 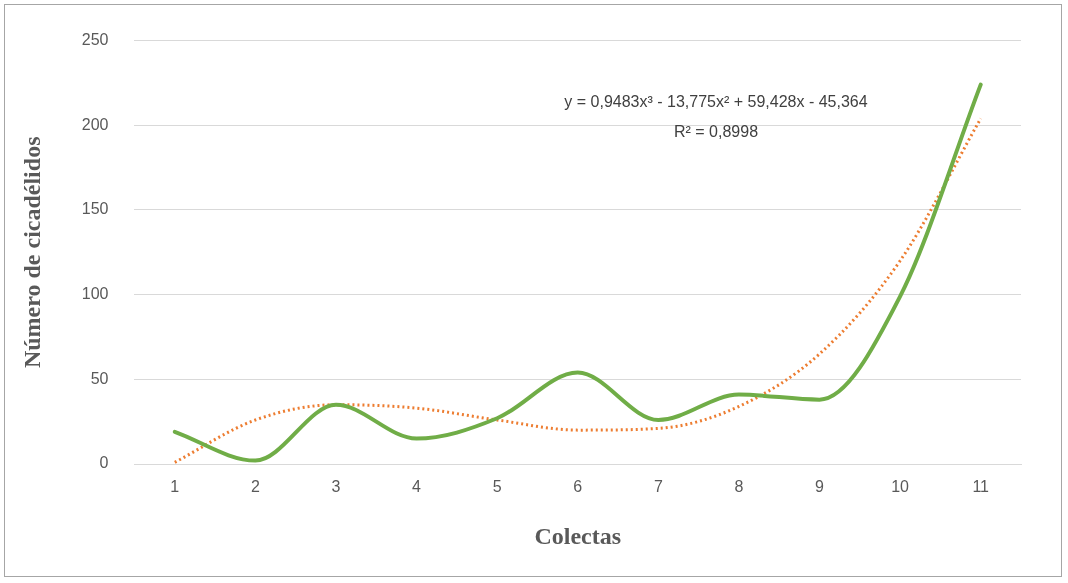 What do you see at coordinates (336, 487) in the screenshot?
I see `x-tick-label: 3` at bounding box center [336, 487].